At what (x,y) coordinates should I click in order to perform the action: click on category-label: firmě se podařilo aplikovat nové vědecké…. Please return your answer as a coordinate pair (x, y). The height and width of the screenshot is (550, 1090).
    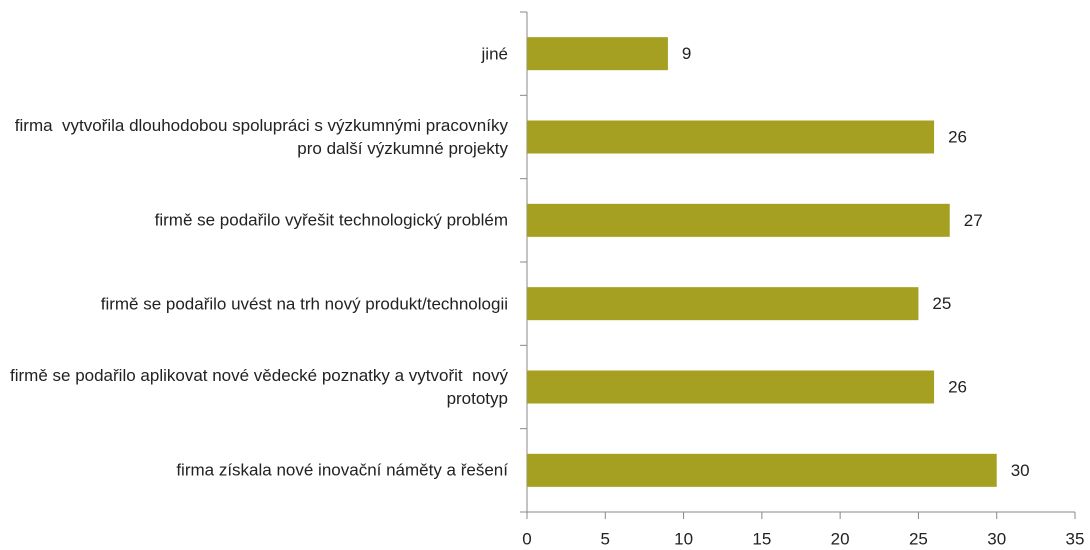
    Looking at the image, I should click on (261, 387).